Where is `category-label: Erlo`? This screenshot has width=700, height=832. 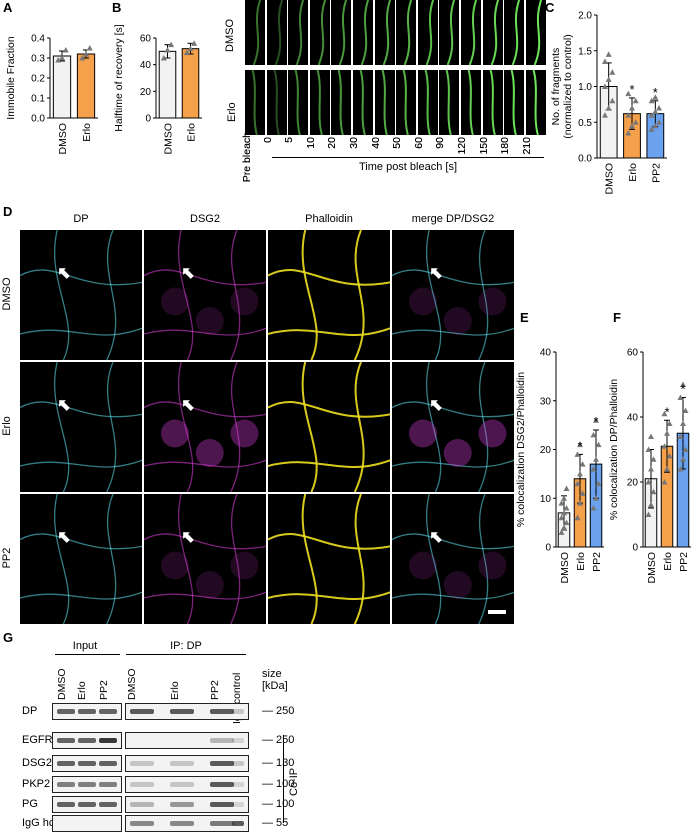 category-label: Erlo is located at coordinates (87, 132).